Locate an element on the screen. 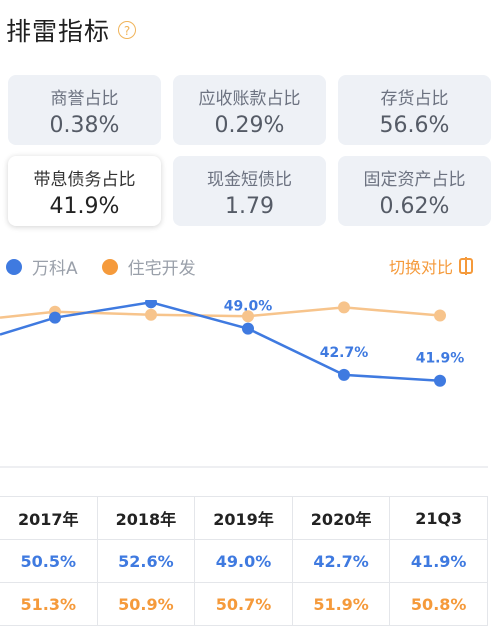 The image size is (495, 633). help-icon: ? is located at coordinates (127, 30).